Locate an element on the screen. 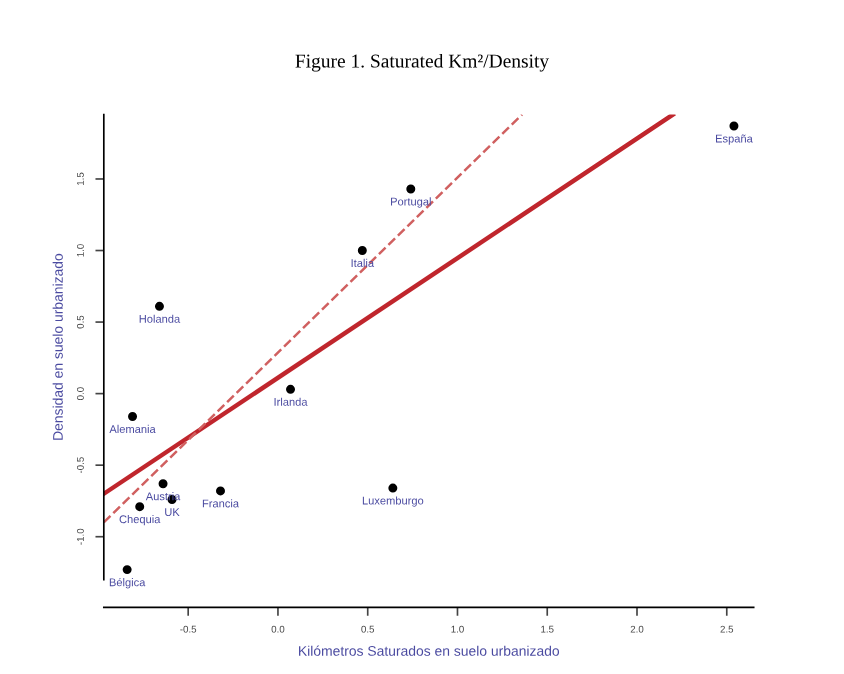 Image resolution: width=844 pixels, height=674 pixels. chart-title: Figure 1. Saturated Km²/Density is located at coordinates (422, 62).